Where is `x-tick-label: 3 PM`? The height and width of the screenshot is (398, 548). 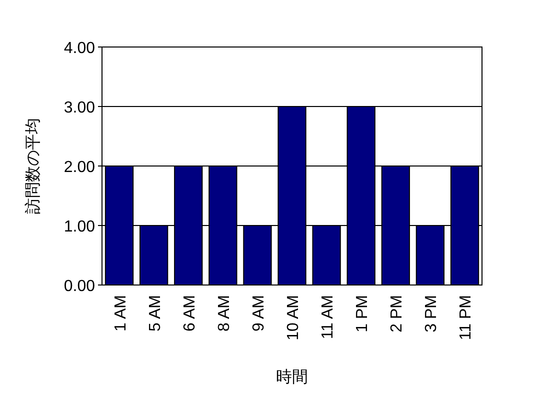
x-tick-label: 3 PM is located at coordinates (431, 313).